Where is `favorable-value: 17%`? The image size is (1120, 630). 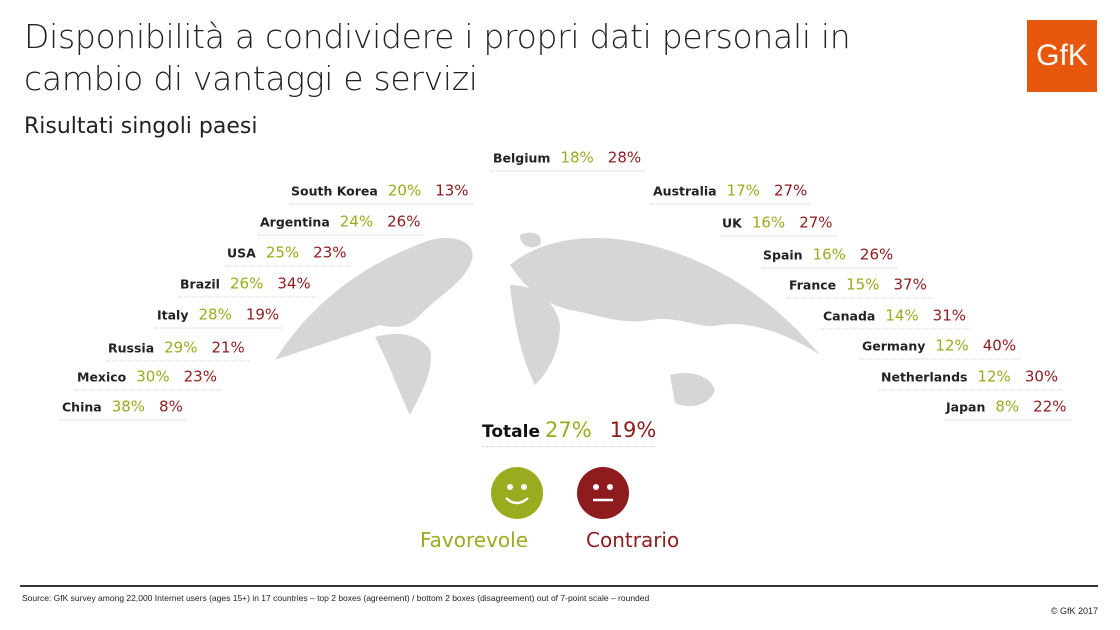 favorable-value: 17% is located at coordinates (743, 190).